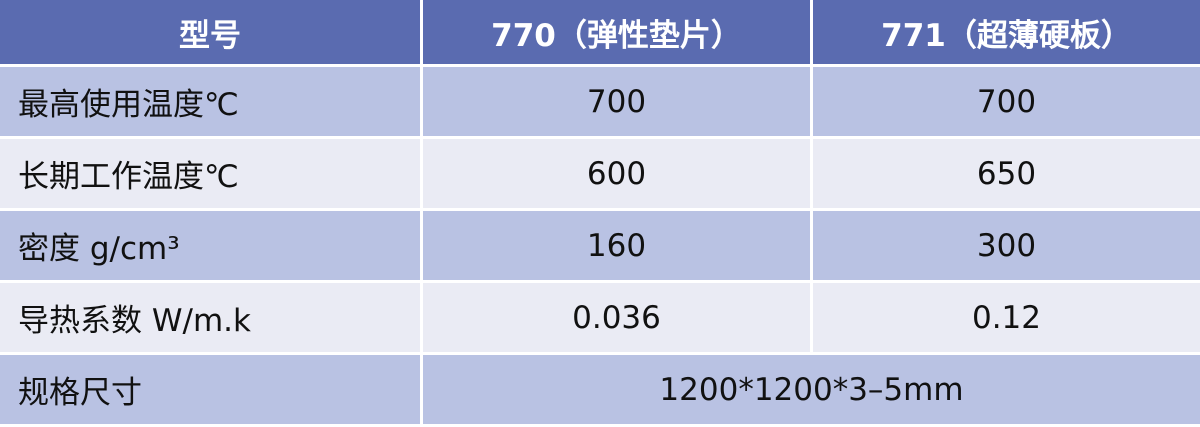 The width and height of the screenshot is (1200, 427). What do you see at coordinates (210, 317) in the screenshot?
I see `row-label: 导热系数 W/m.k` at bounding box center [210, 317].